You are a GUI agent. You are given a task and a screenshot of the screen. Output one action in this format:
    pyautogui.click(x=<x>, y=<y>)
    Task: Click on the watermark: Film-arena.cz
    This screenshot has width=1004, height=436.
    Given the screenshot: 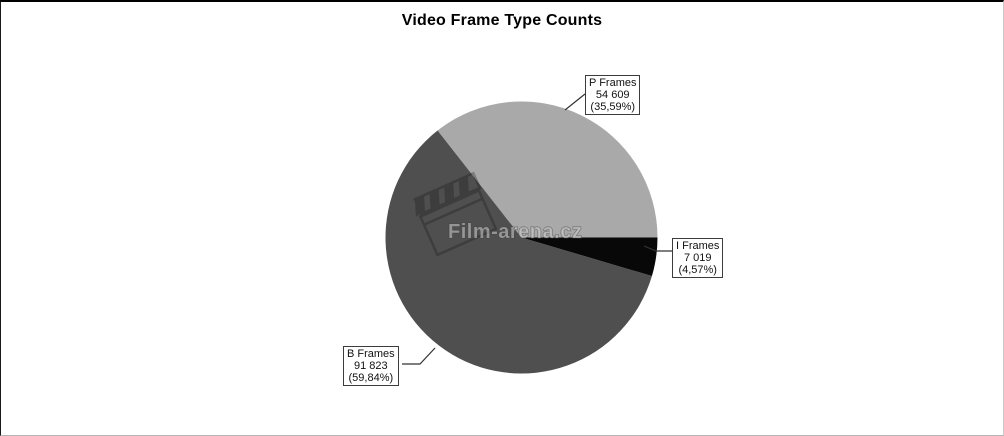 What is the action you would take?
    pyautogui.click(x=497, y=214)
    